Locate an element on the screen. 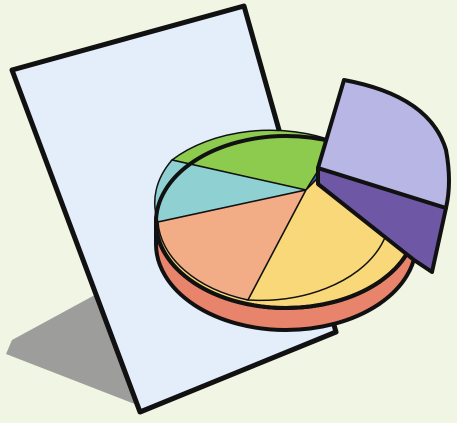 This screenshot has width=457, height=423. pie-slice-green is located at coordinates (254, 160).